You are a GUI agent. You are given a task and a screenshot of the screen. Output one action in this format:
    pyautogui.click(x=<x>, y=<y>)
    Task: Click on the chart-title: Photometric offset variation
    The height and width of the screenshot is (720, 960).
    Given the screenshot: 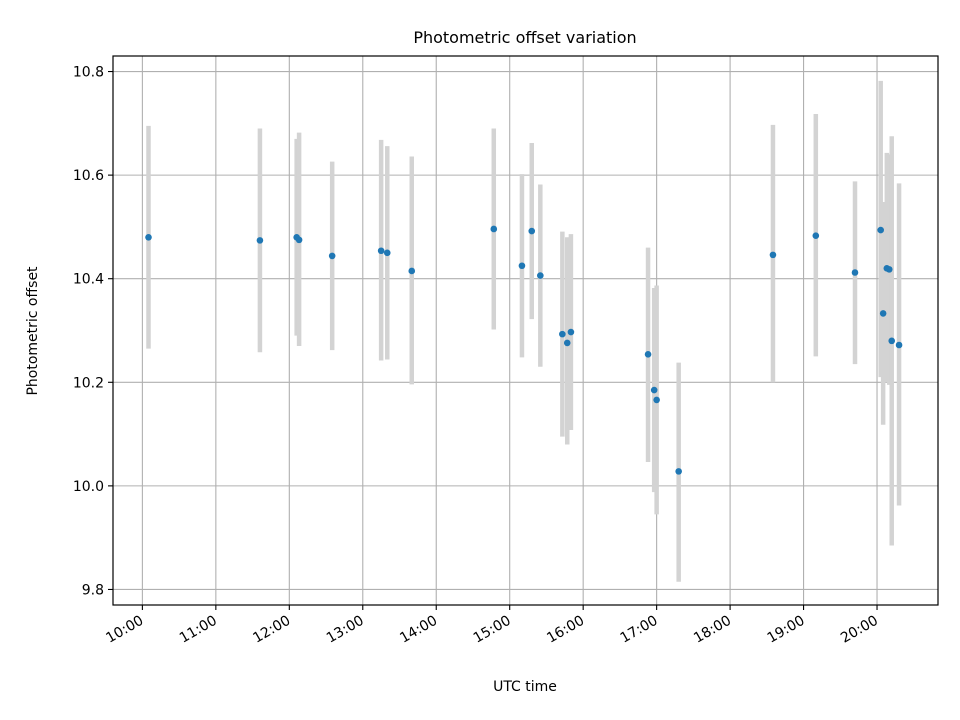 What is the action you would take?
    pyautogui.click(x=524, y=37)
    